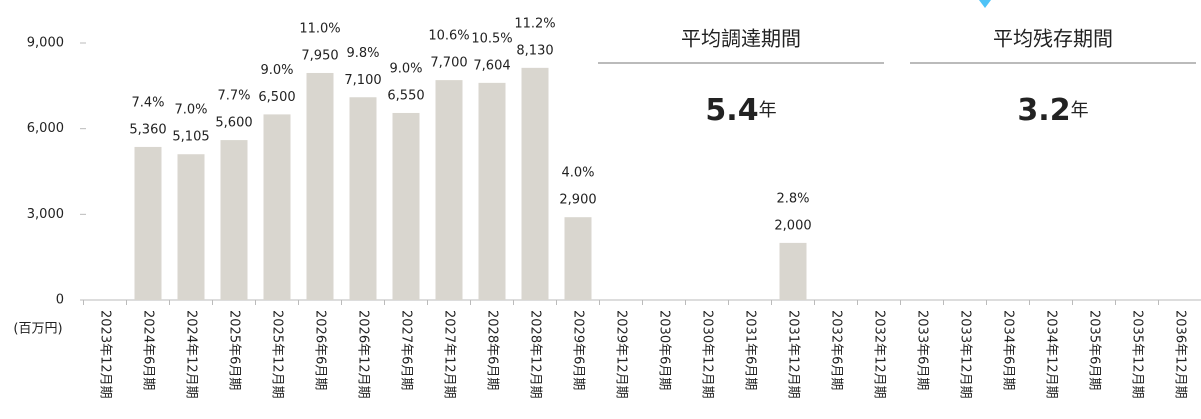 The width and height of the screenshot is (1201, 419). What do you see at coordinates (1053, 39) in the screenshot?
I see `summary-label: 平均残存期間` at bounding box center [1053, 39].